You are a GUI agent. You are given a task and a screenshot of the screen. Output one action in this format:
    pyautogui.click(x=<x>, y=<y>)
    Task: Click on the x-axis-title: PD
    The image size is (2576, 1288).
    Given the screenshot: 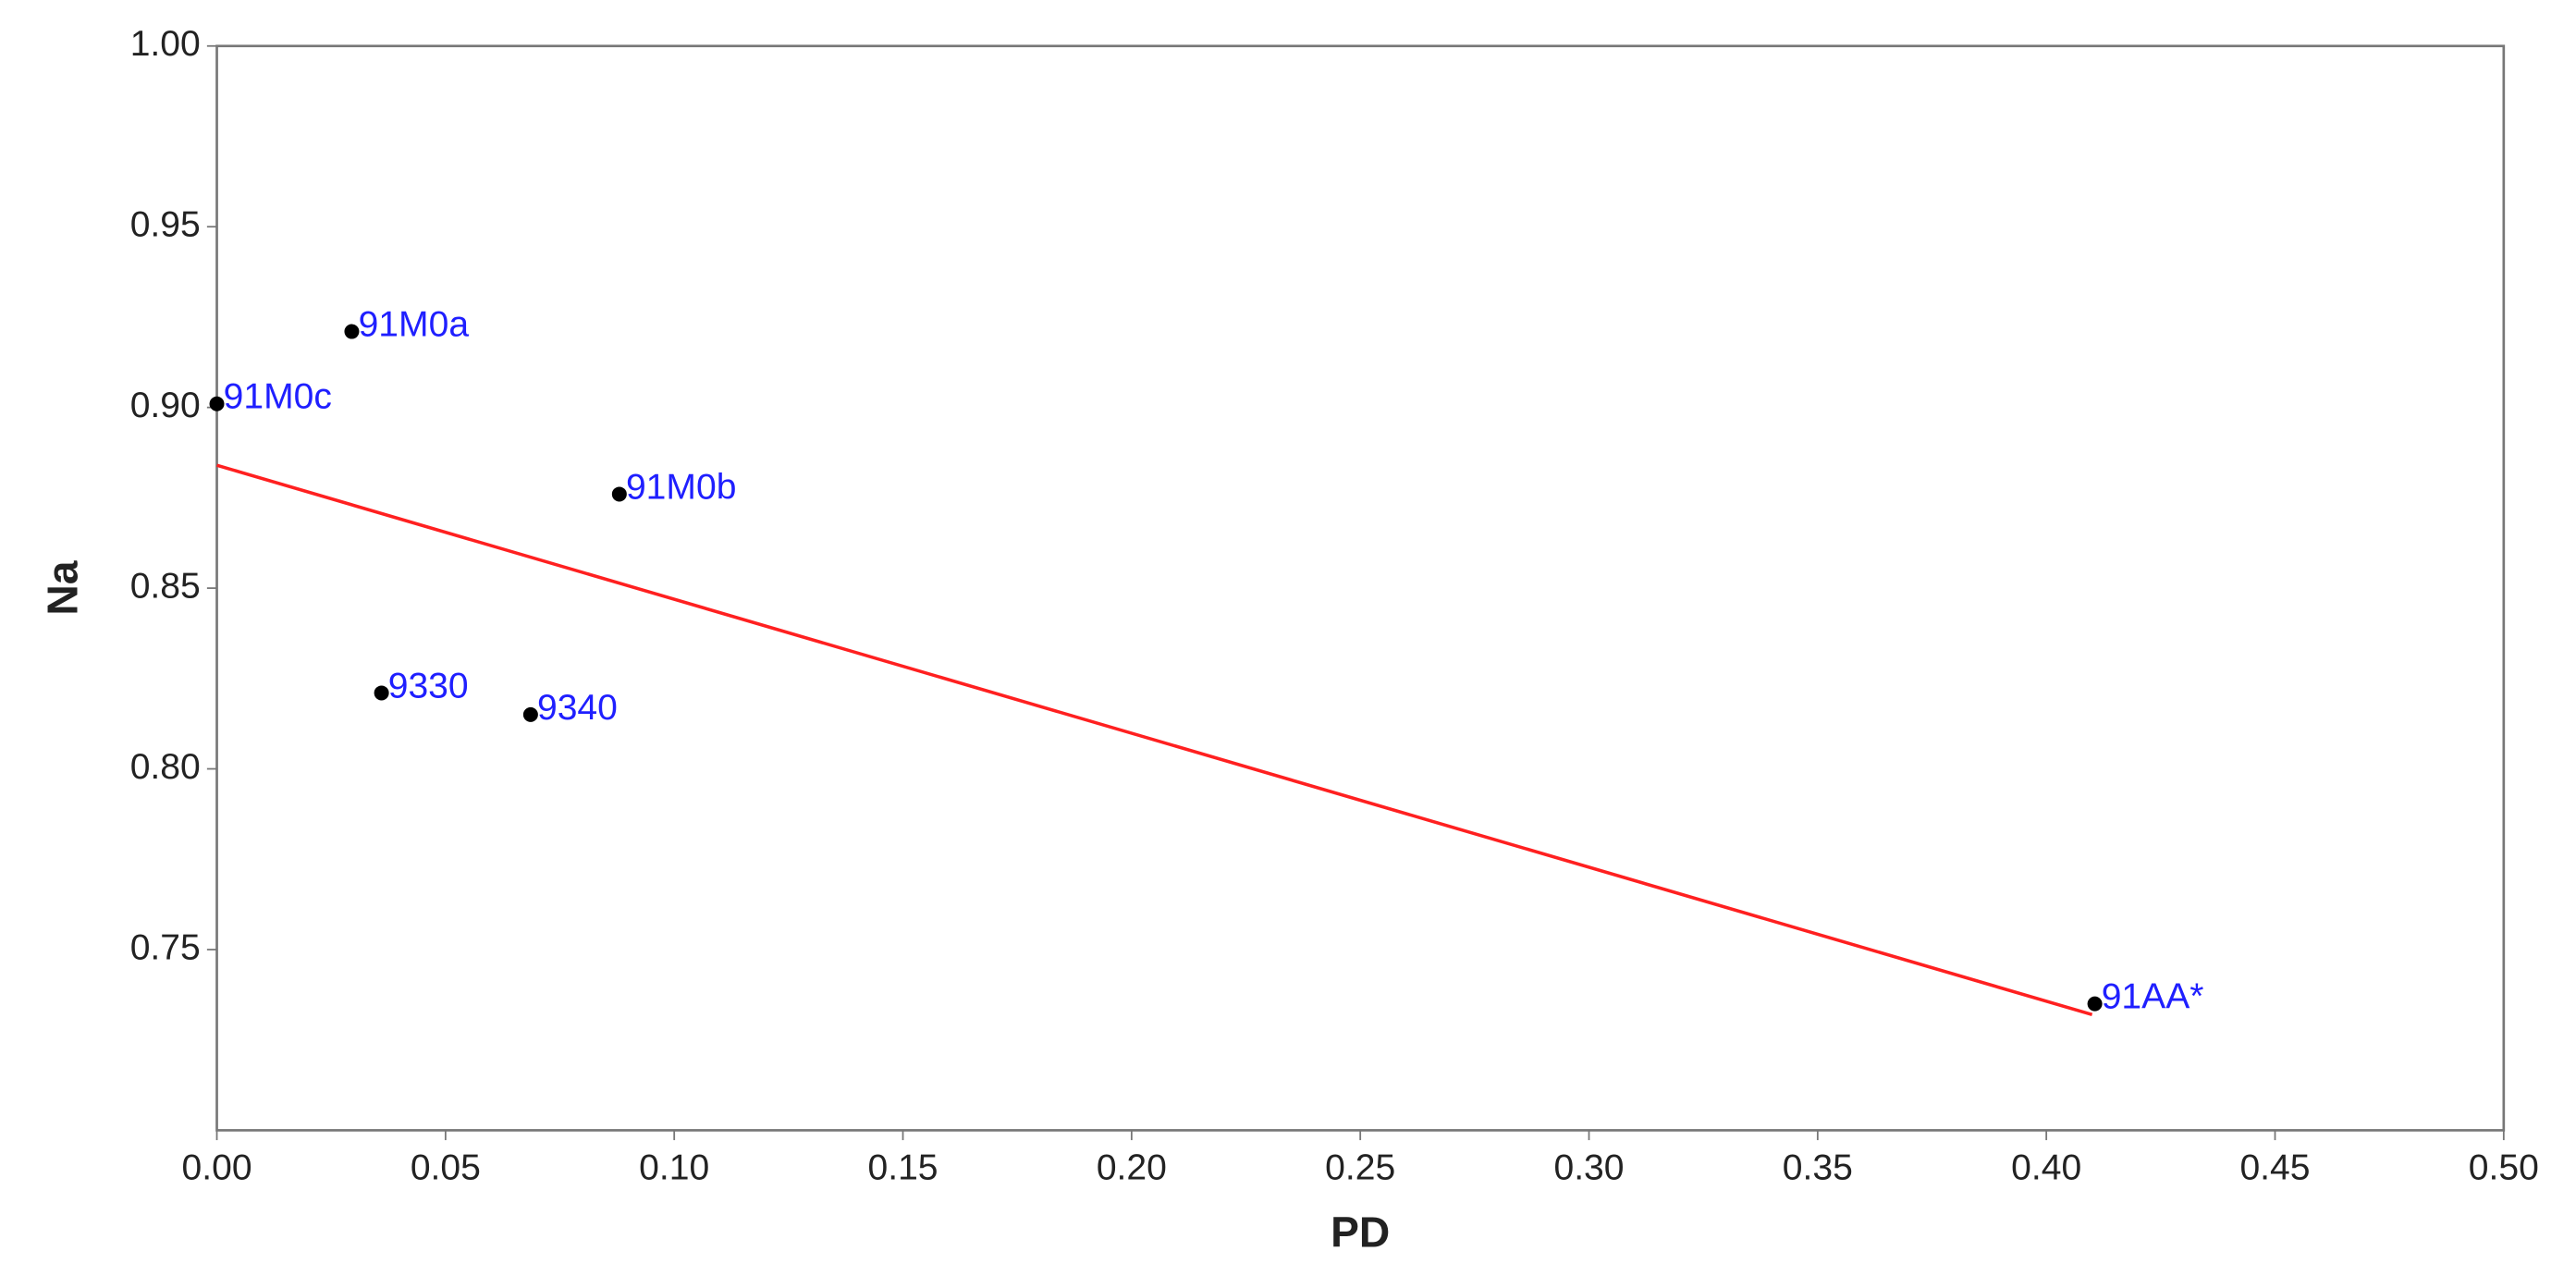 What is the action you would take?
    pyautogui.click(x=1360, y=1232)
    